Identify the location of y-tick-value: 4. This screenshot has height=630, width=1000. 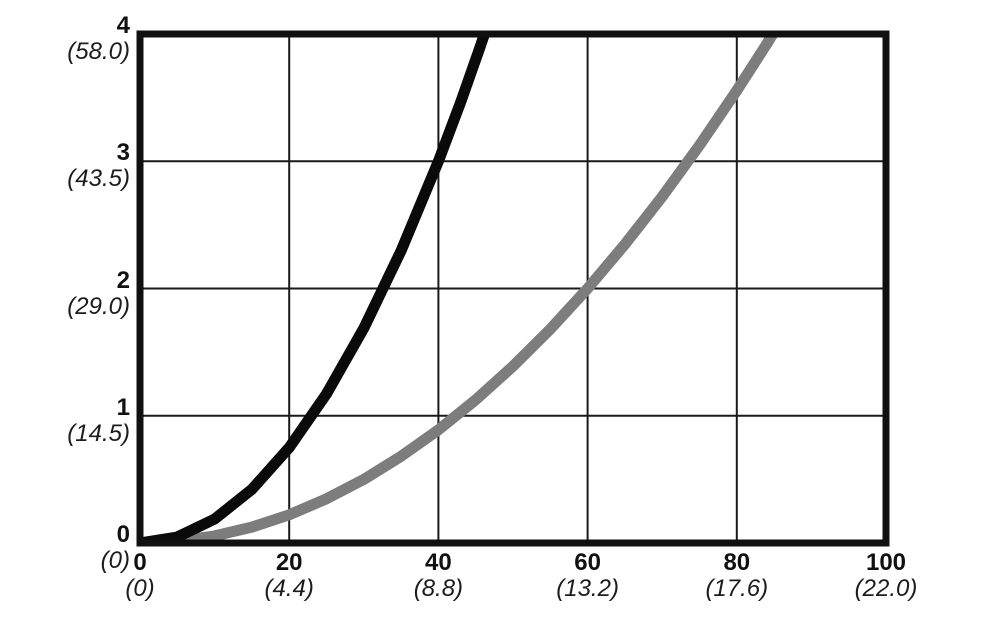
(123, 25).